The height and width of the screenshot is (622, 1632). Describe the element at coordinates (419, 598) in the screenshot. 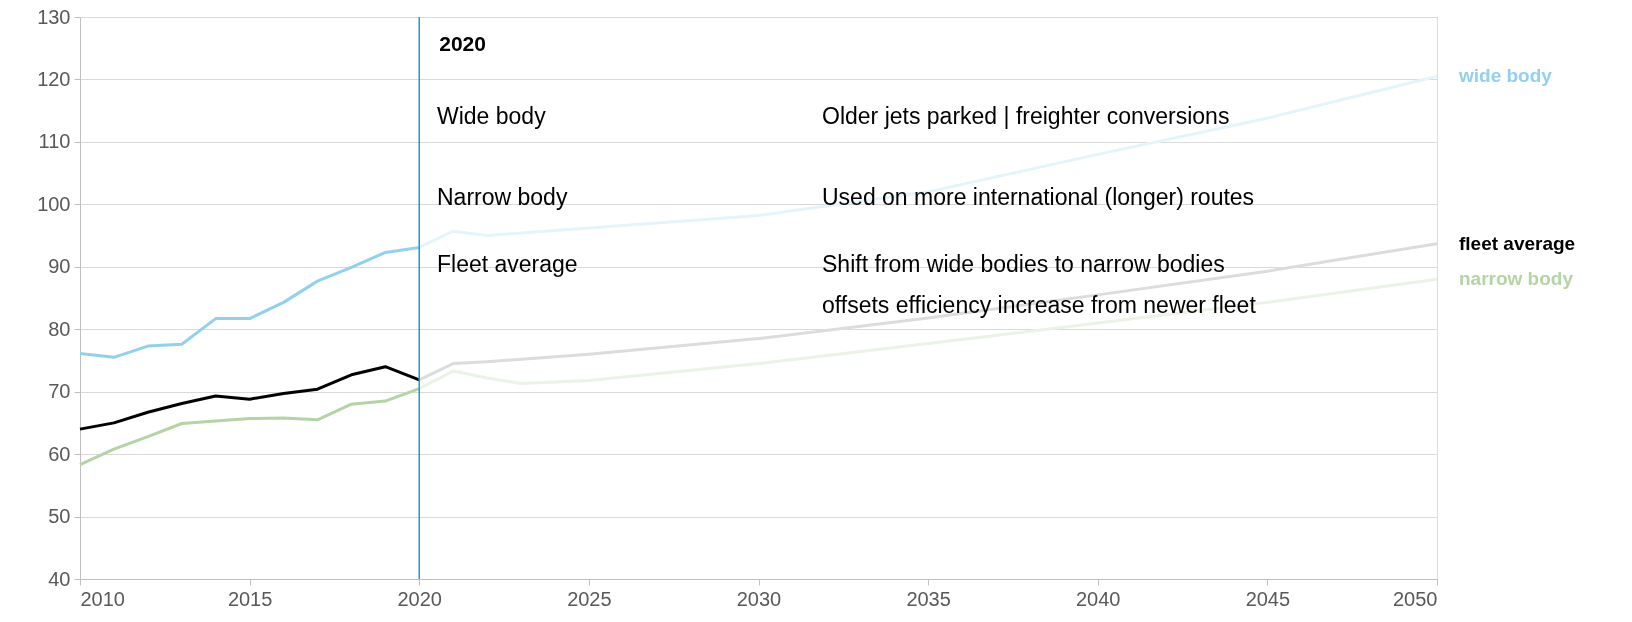

I see `x-tick-label: 2020` at that location.